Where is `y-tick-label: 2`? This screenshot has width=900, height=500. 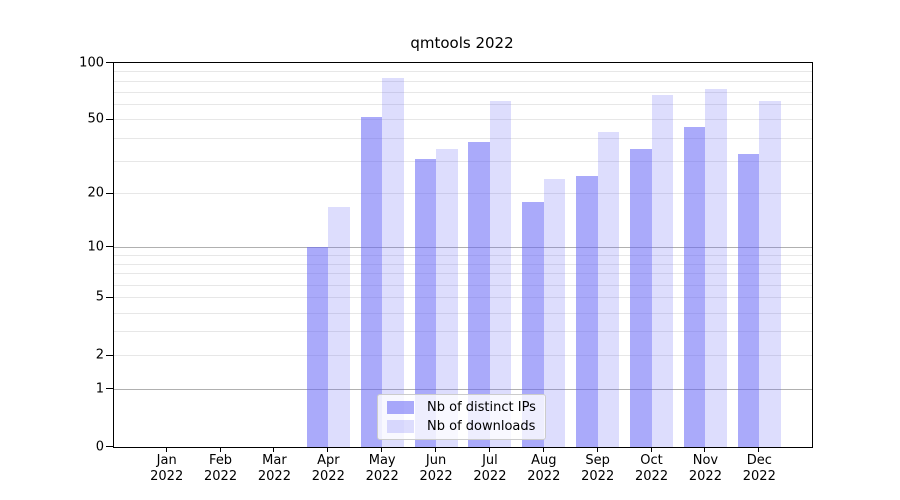 y-tick-label: 2 is located at coordinates (99, 355).